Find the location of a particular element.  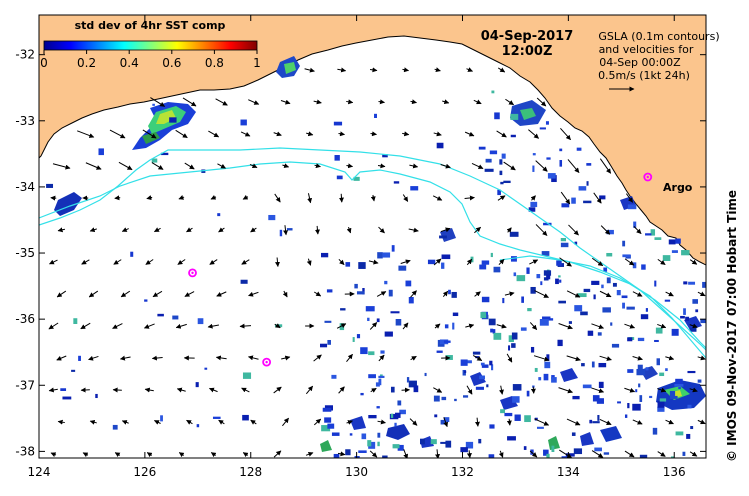

colorbar: std dev of 4hr SST comp 0 0.2 0.4 0.6 0.8 1 is located at coordinates (150, 44).